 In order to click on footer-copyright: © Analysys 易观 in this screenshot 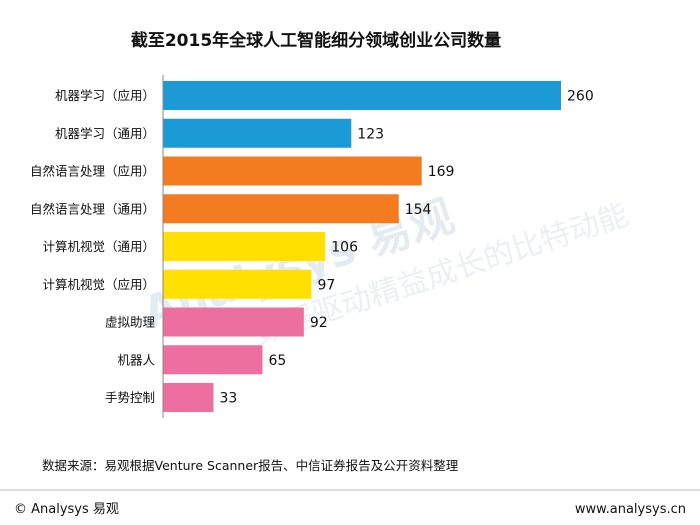, I will do `click(66, 509)`.